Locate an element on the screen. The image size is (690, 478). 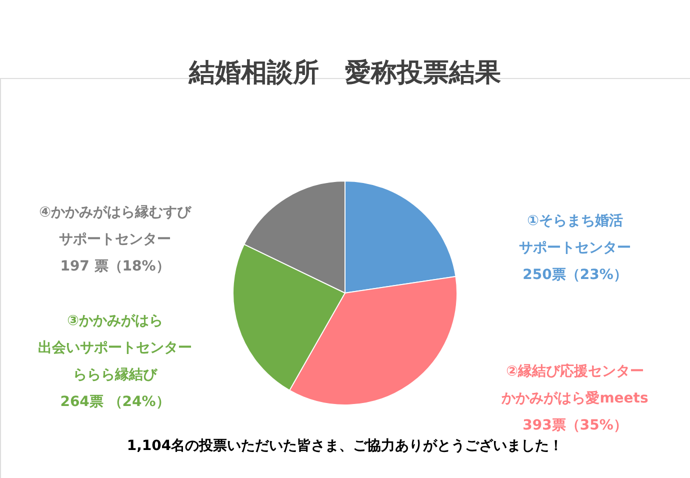
slice-label: ④かかみがはら縁むすびサポートセンター is located at coordinates (115, 226).